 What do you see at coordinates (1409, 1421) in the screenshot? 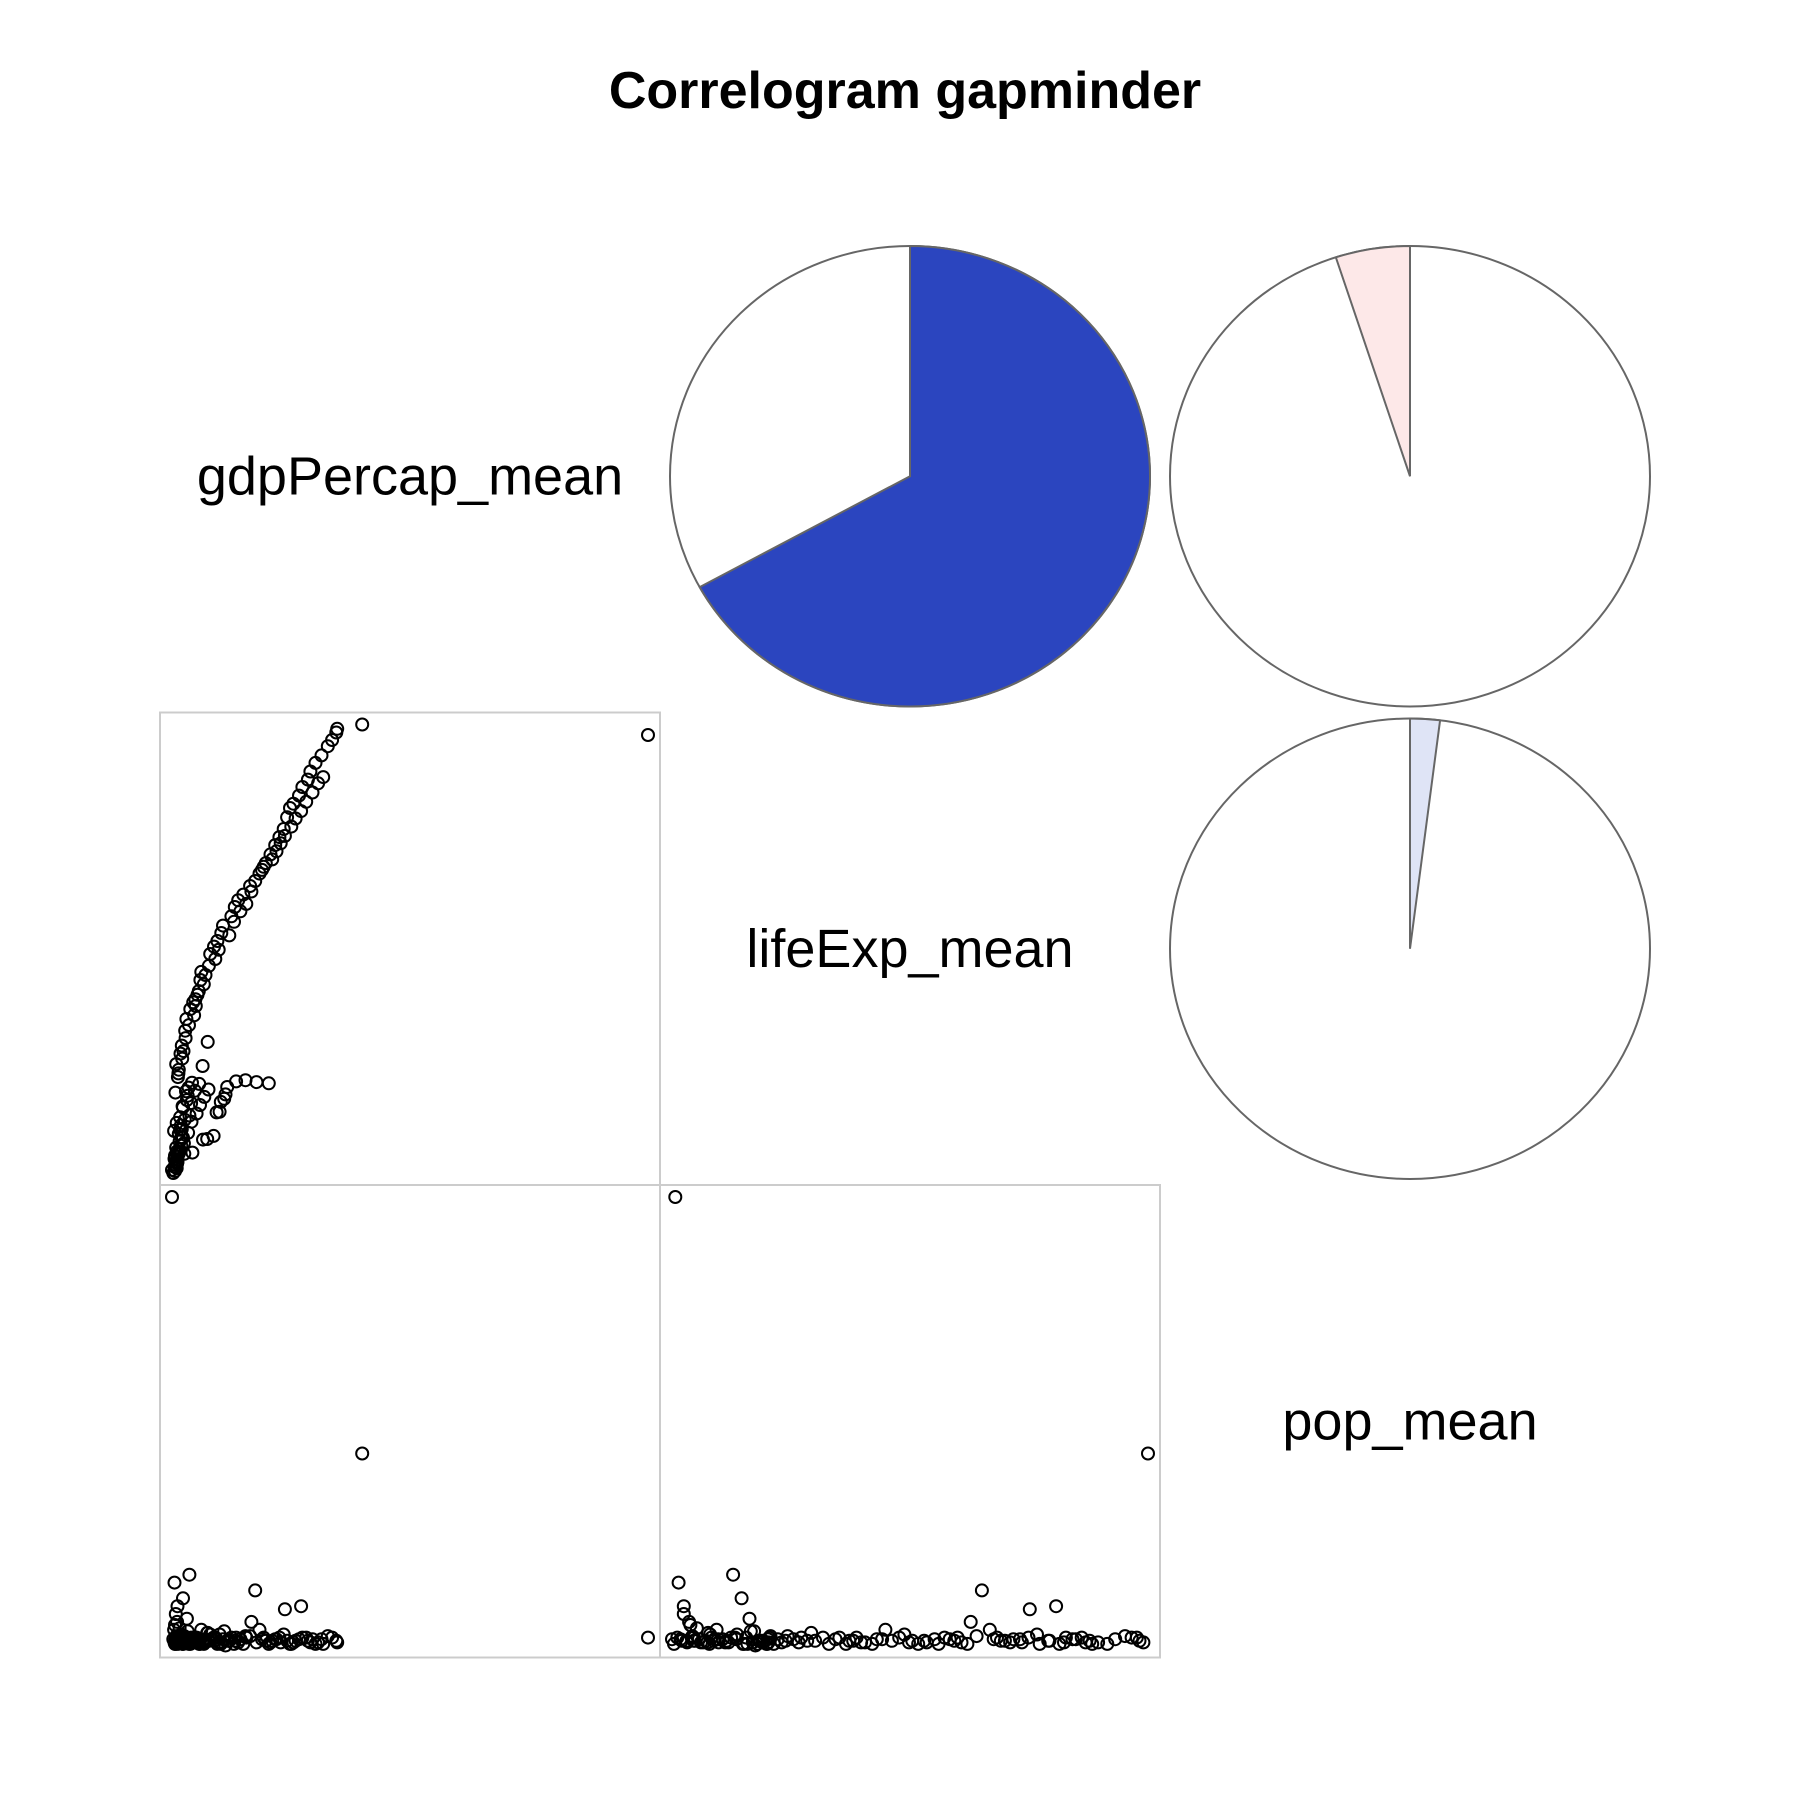
I see `variable-label-pop-mean: pop_mean` at bounding box center [1409, 1421].